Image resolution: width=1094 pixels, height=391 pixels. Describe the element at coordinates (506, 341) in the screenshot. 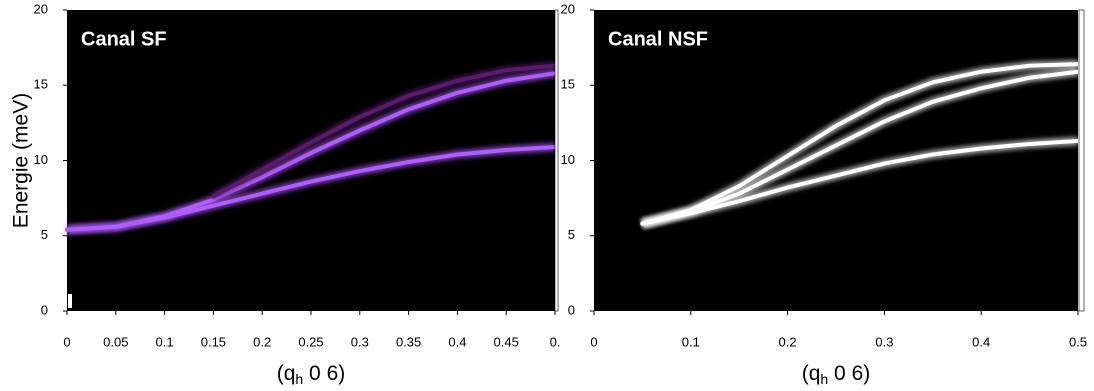

I see `x-tick-label: 0.45` at that location.